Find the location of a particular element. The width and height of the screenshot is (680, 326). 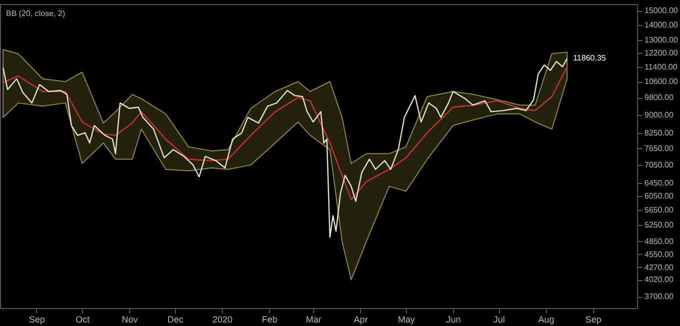

y-tick-label: 9800.00 is located at coordinates (659, 97).